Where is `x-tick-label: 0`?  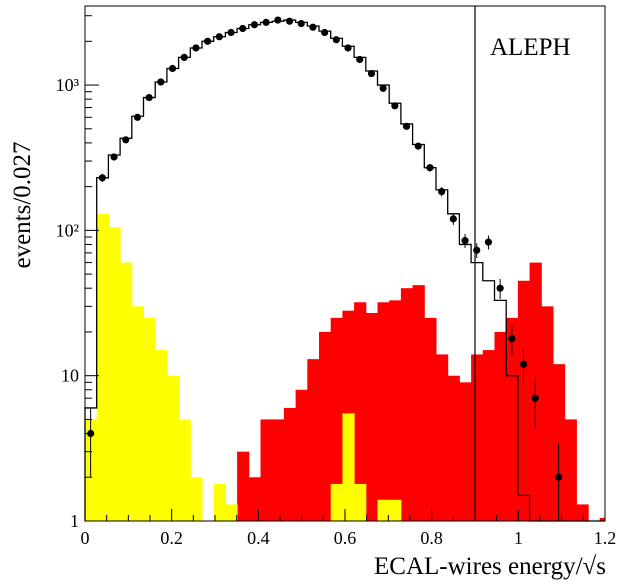
x-tick-label: 0 is located at coordinates (85, 538).